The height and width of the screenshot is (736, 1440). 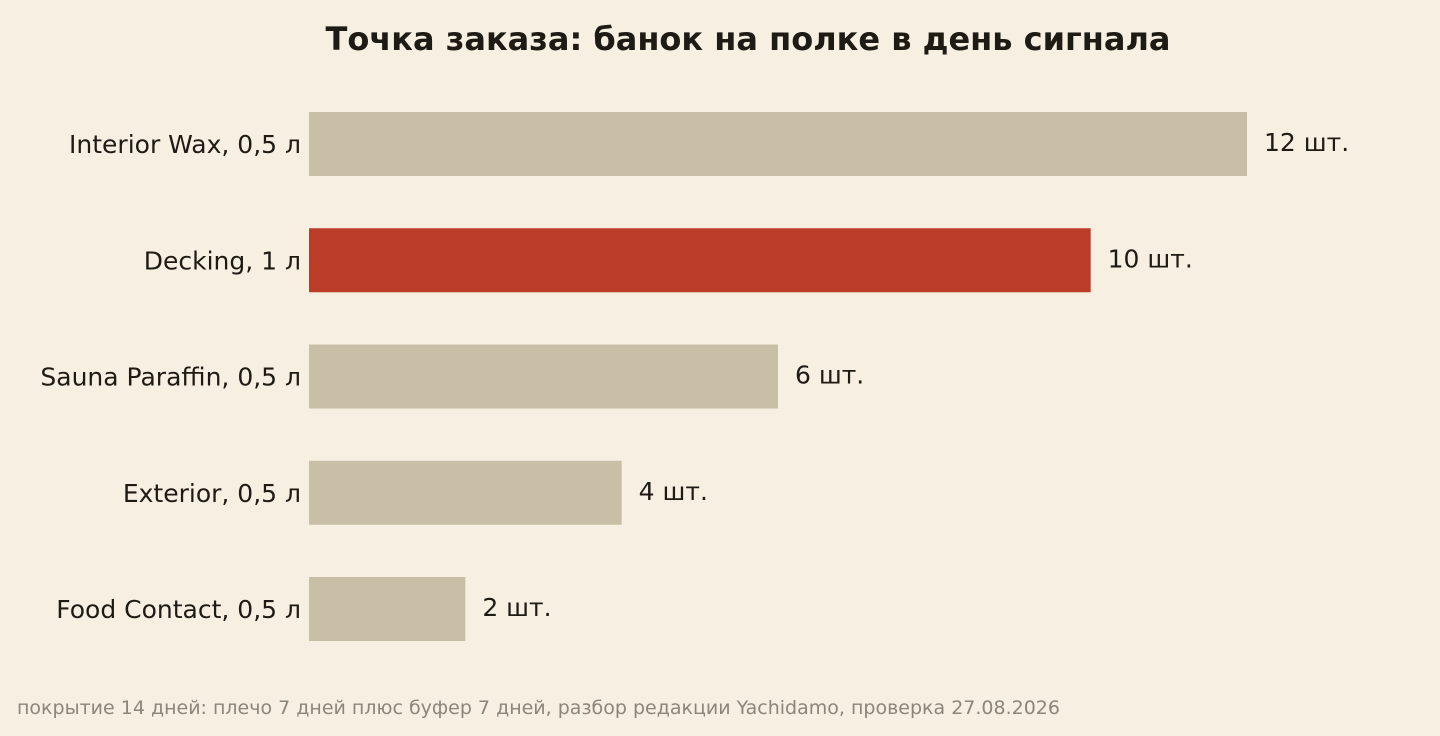 What do you see at coordinates (170, 377) in the screenshot?
I see `category-label-3: Sauna Paraffin, 0,5 л` at bounding box center [170, 377].